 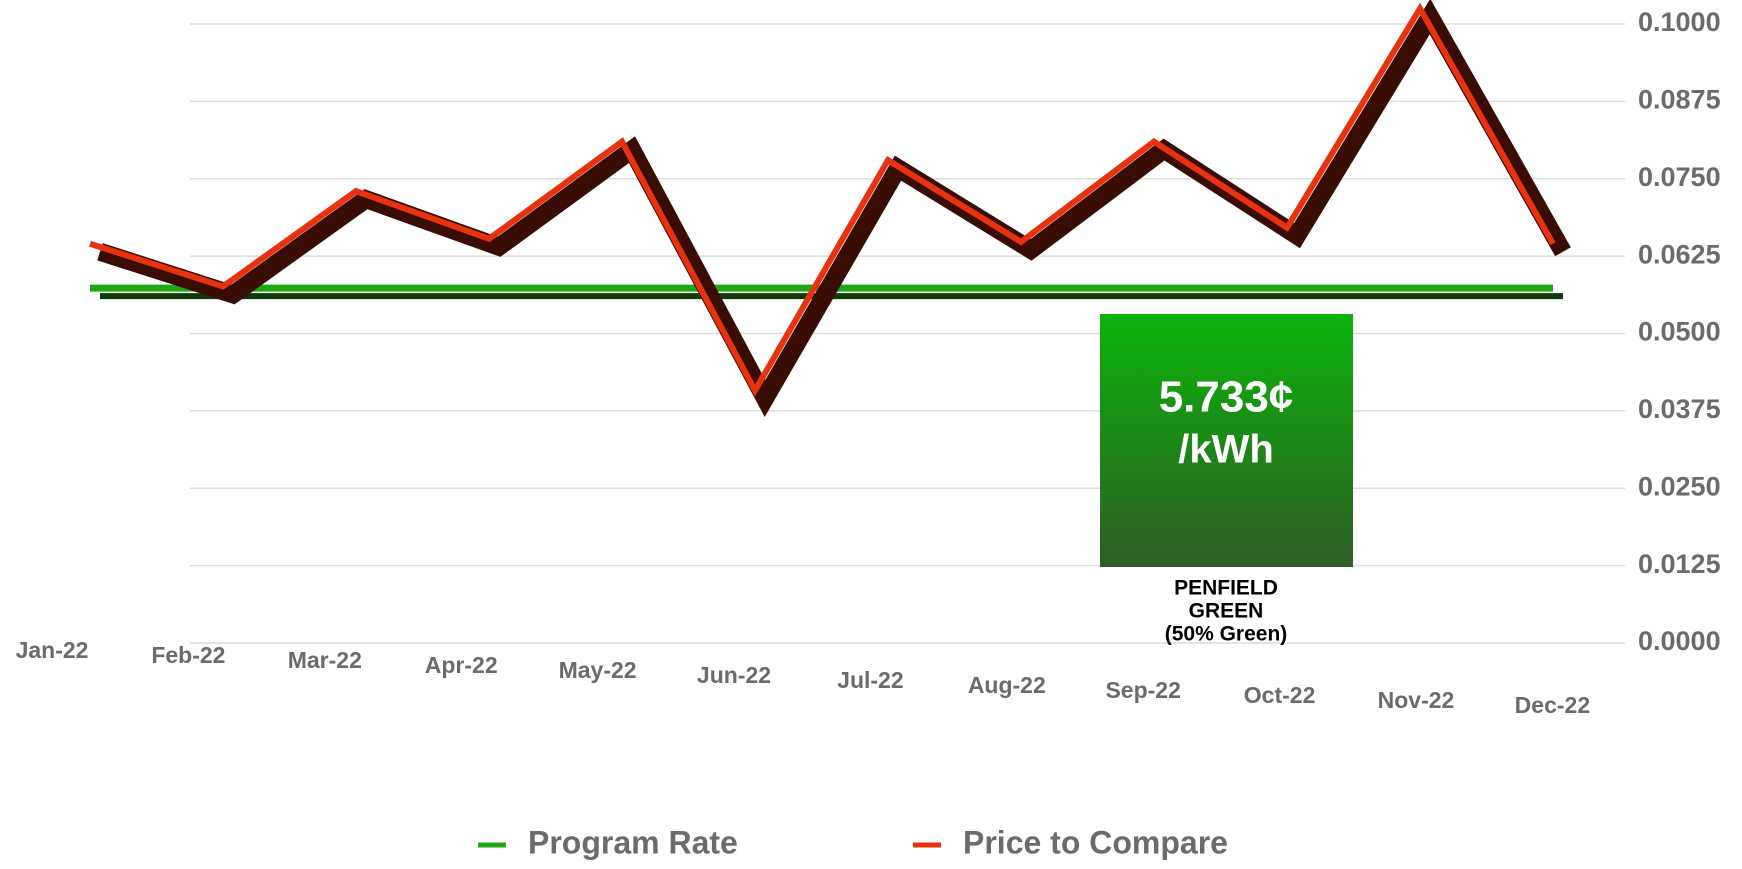 What do you see at coordinates (1280, 695) in the screenshot?
I see `x-tick-label: Oct-22` at bounding box center [1280, 695].